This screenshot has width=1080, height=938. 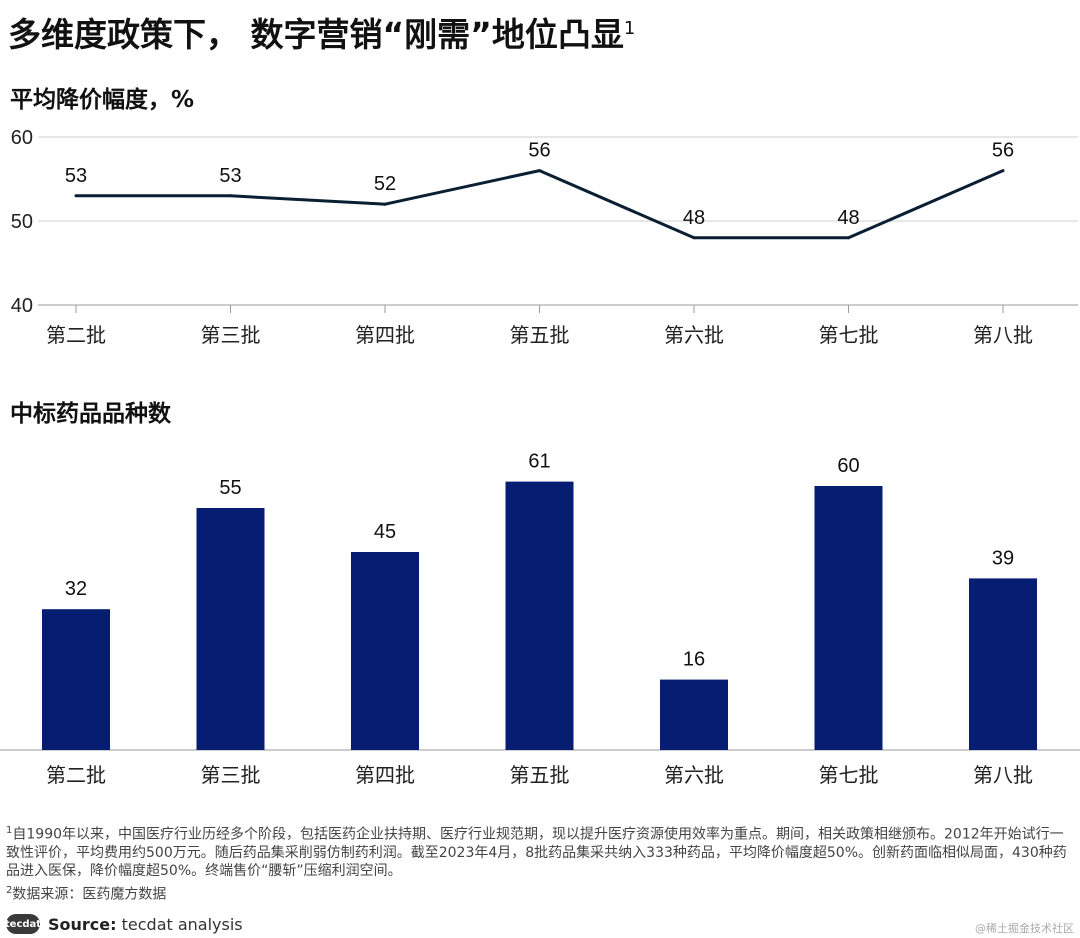 What do you see at coordinates (230, 488) in the screenshot?
I see `data-label: 55` at bounding box center [230, 488].